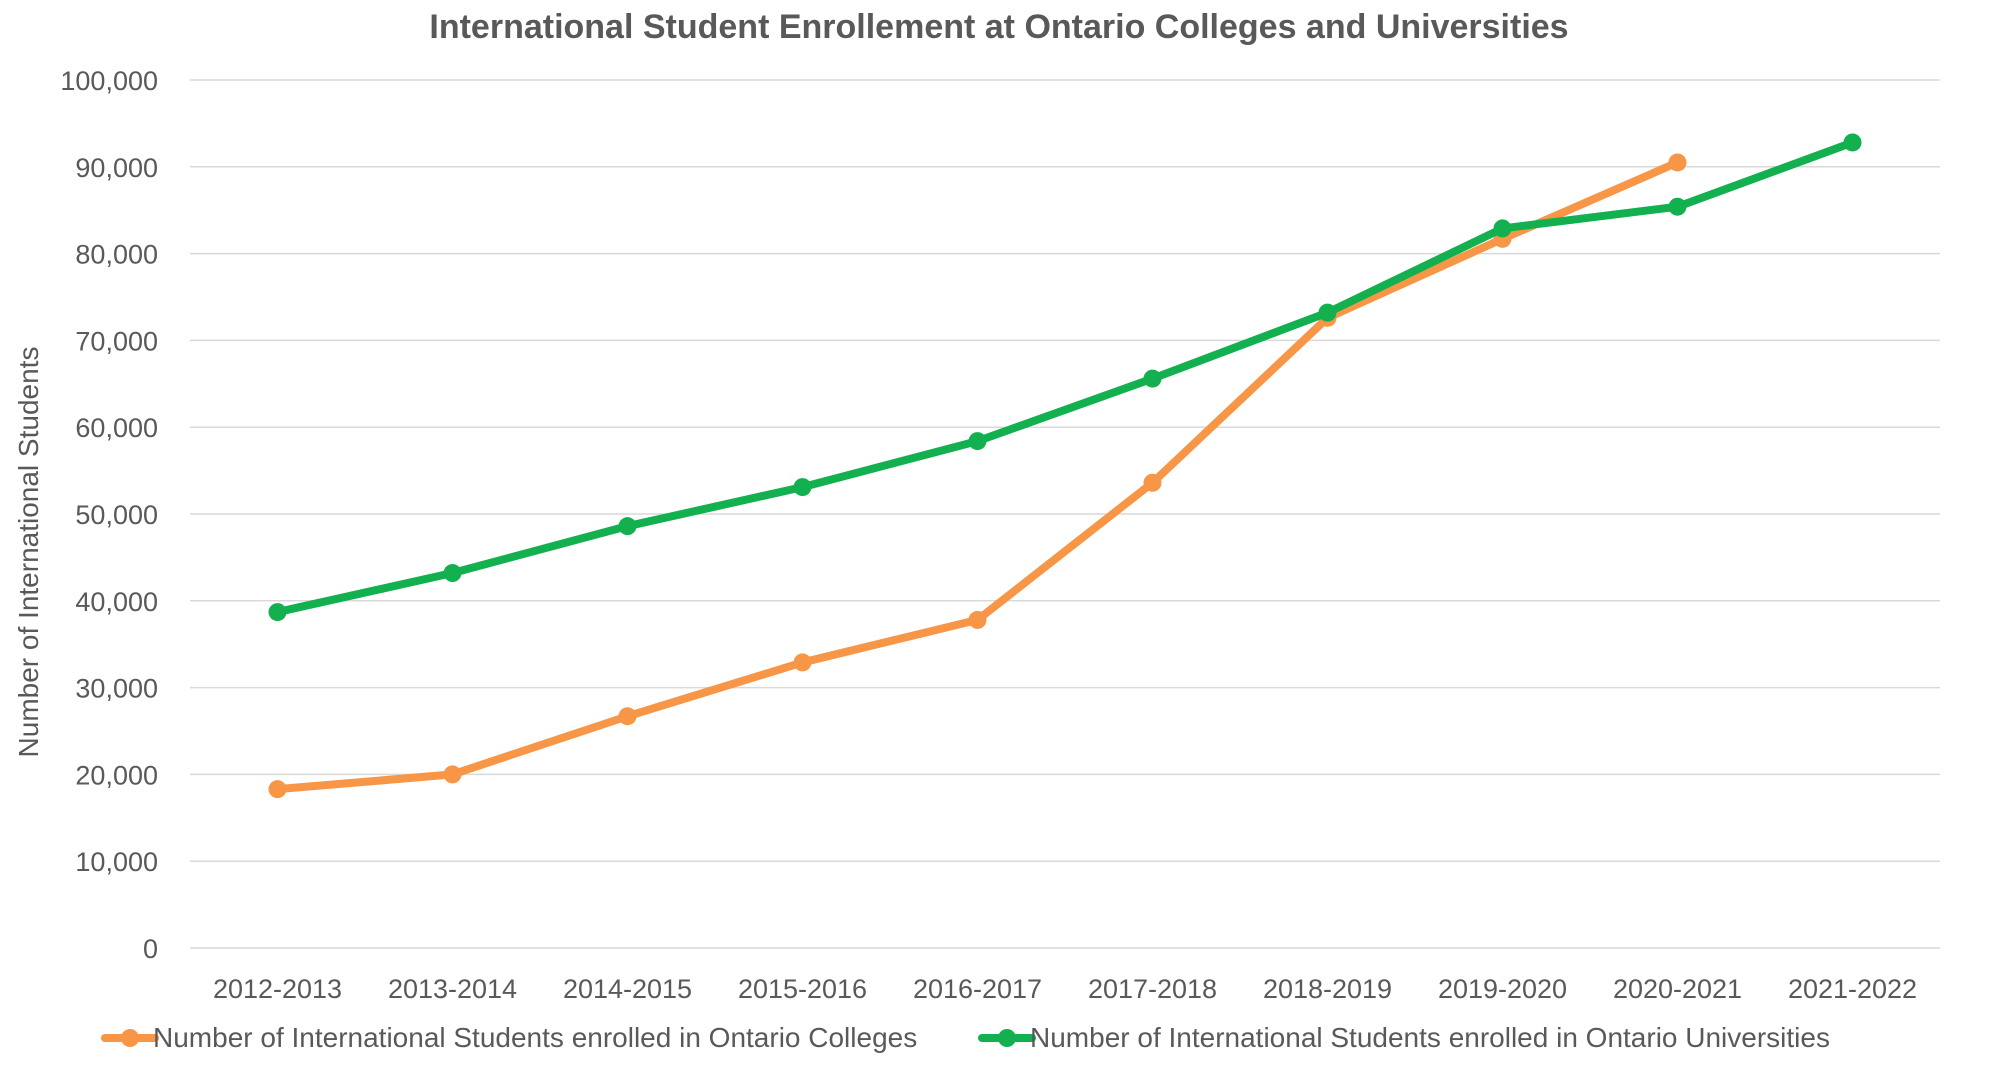 The height and width of the screenshot is (1082, 1998). Describe the element at coordinates (977, 989) in the screenshot. I see `x-tick-label: 2016-2017` at that location.